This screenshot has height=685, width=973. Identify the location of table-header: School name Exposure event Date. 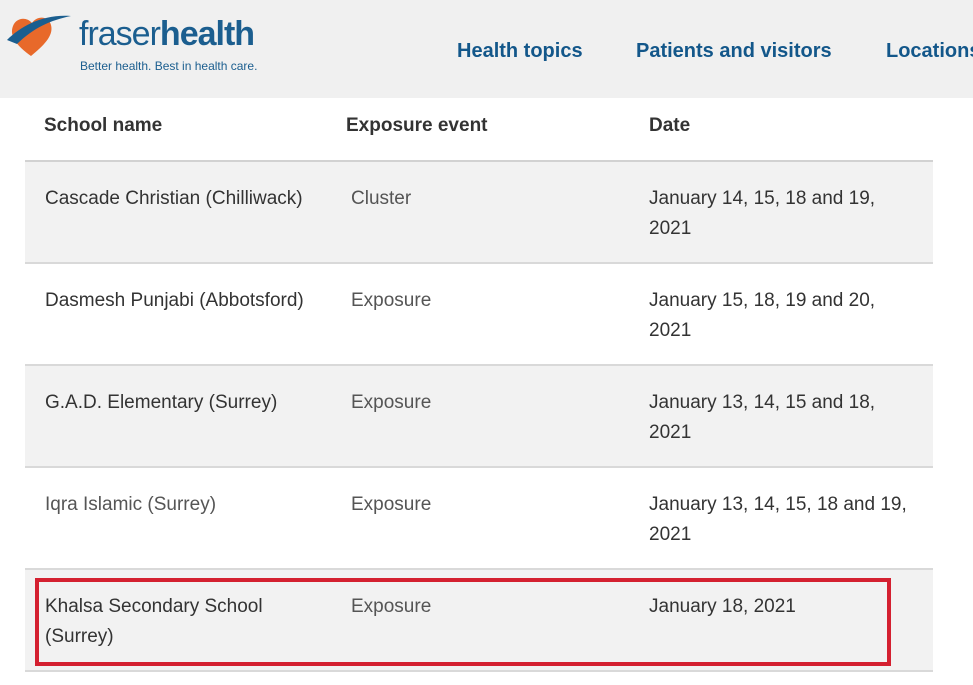
(479, 130).